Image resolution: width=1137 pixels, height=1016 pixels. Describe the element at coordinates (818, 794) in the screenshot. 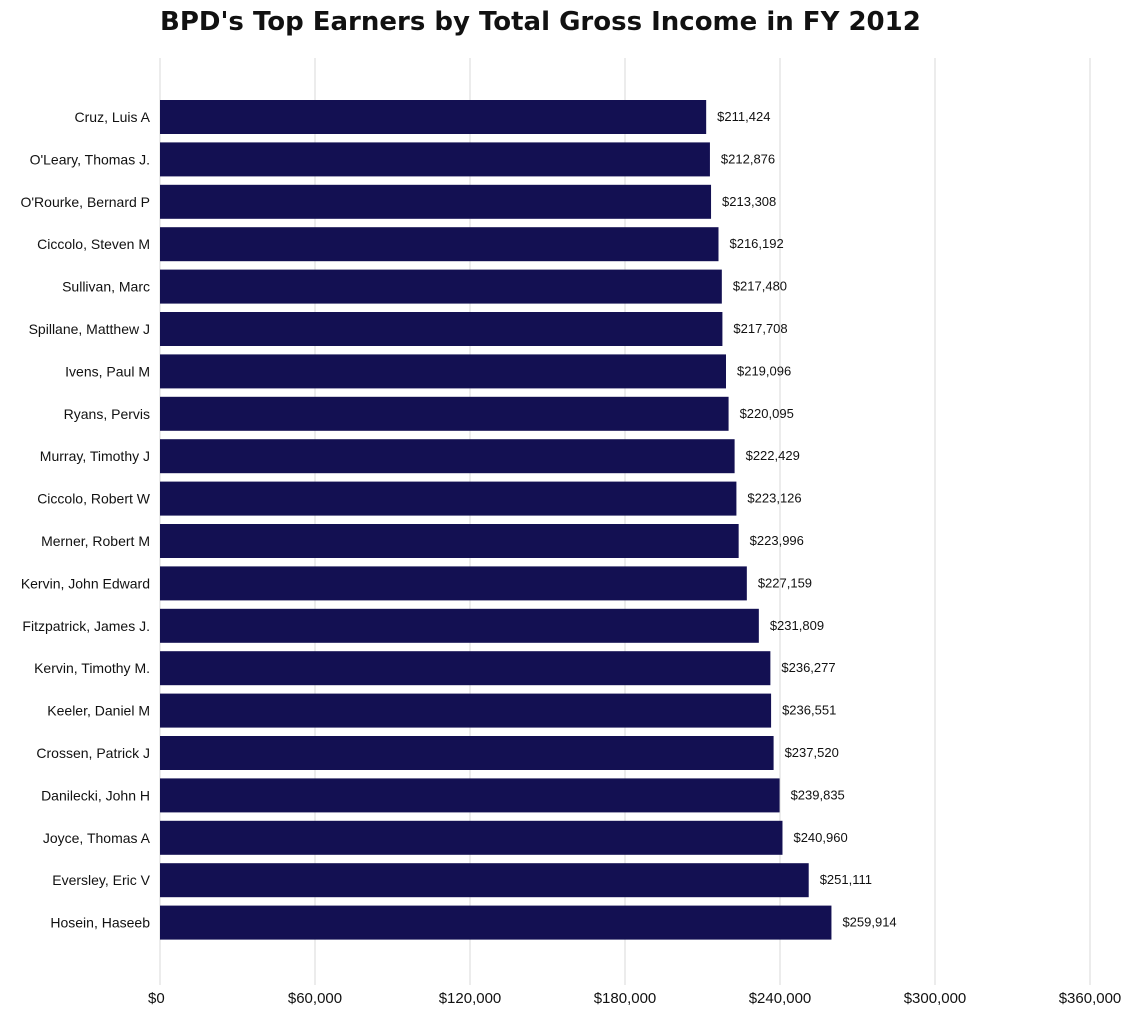

I see `value-label: $239,835` at that location.